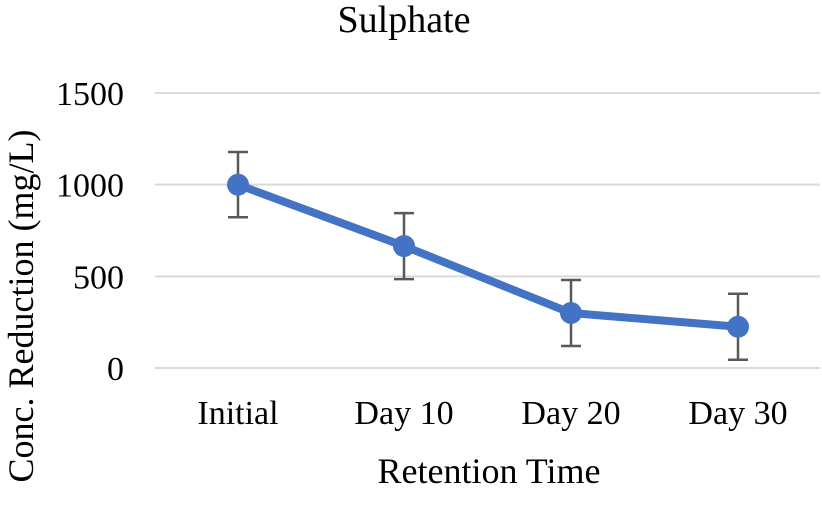  I want to click on y-tick-label: 1000, so click(90, 186).